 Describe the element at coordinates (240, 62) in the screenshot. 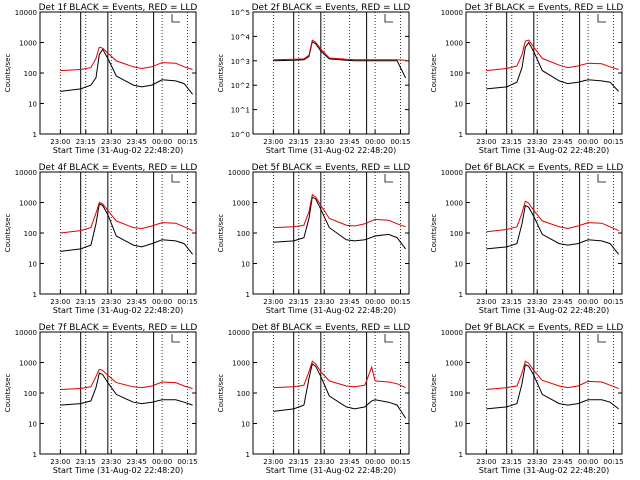

I see `y-tick-label: 10^3` at that location.